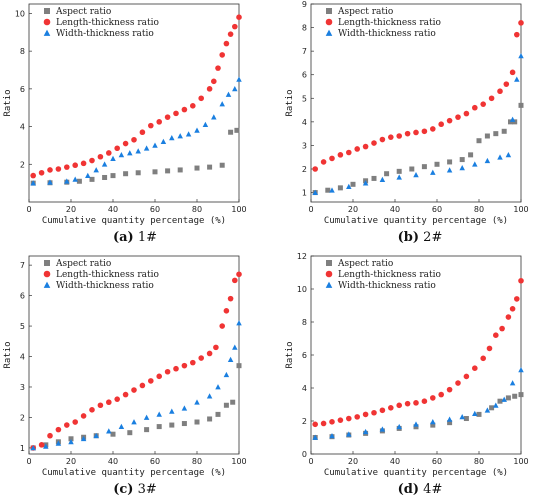  What do you see at coordinates (418, 96) in the screenshot?
I see `series-circle` at bounding box center [418, 96].